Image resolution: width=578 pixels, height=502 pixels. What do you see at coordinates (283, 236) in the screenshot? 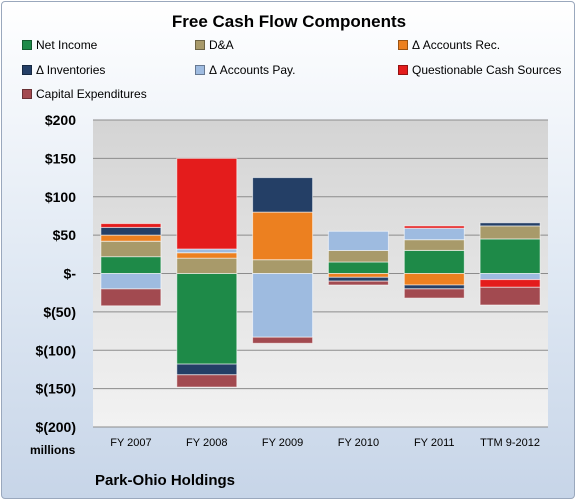
I see `bar-delta-accounts-rec-fy-2009` at bounding box center [283, 236].